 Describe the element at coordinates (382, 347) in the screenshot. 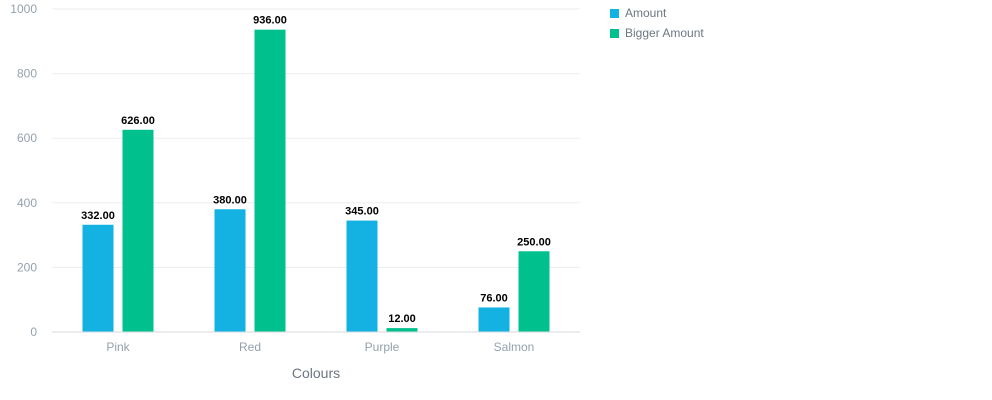

I see `x-category-label: Purple` at that location.